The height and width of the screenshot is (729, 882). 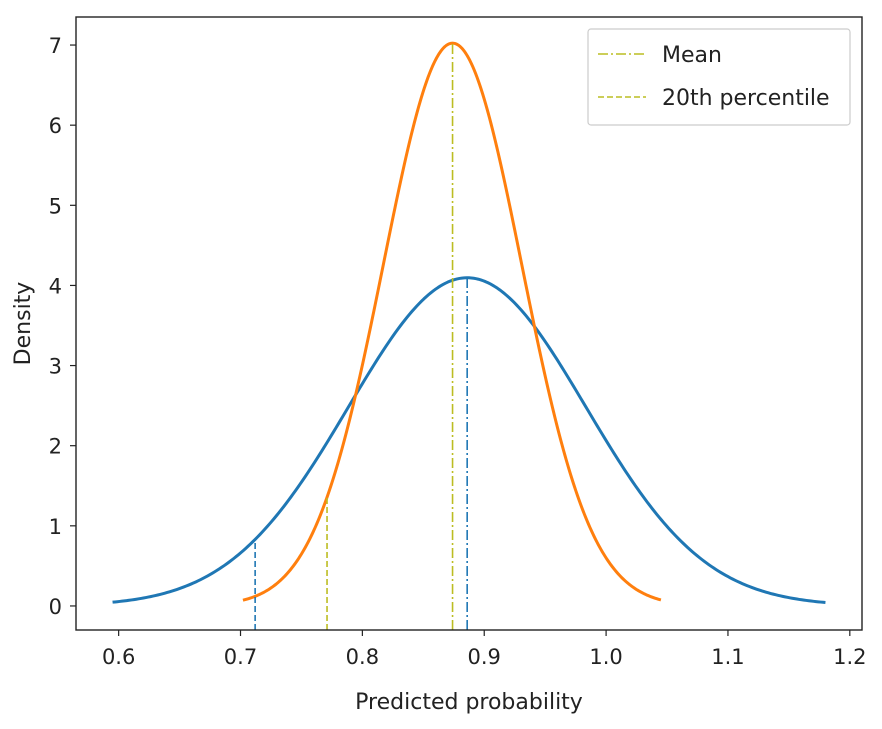 I want to click on x-tick-label: 1.1, so click(x=727, y=657).